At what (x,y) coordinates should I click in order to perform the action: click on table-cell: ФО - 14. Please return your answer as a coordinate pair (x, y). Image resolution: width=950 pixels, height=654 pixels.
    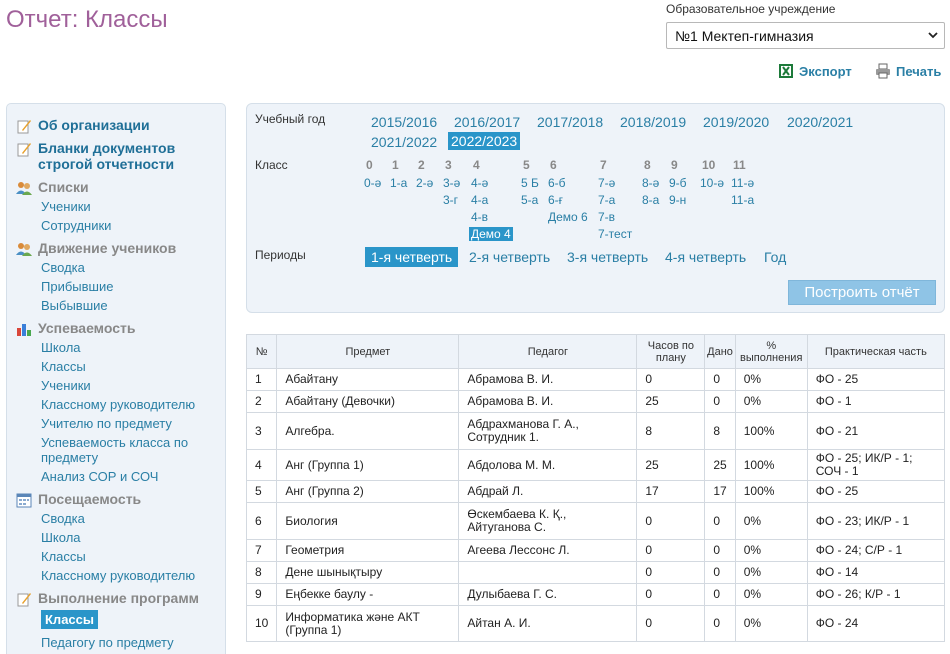
    Looking at the image, I should click on (876, 572).